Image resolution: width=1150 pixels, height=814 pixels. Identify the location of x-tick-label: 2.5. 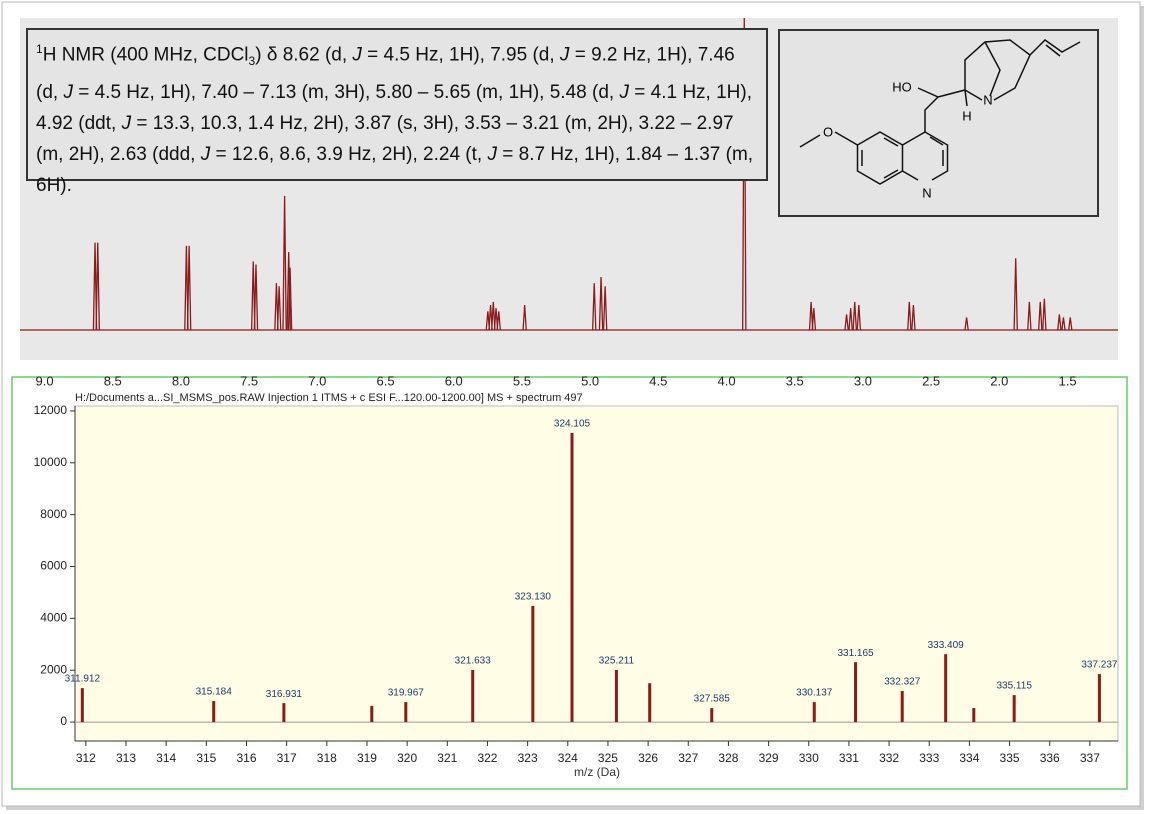
(931, 380).